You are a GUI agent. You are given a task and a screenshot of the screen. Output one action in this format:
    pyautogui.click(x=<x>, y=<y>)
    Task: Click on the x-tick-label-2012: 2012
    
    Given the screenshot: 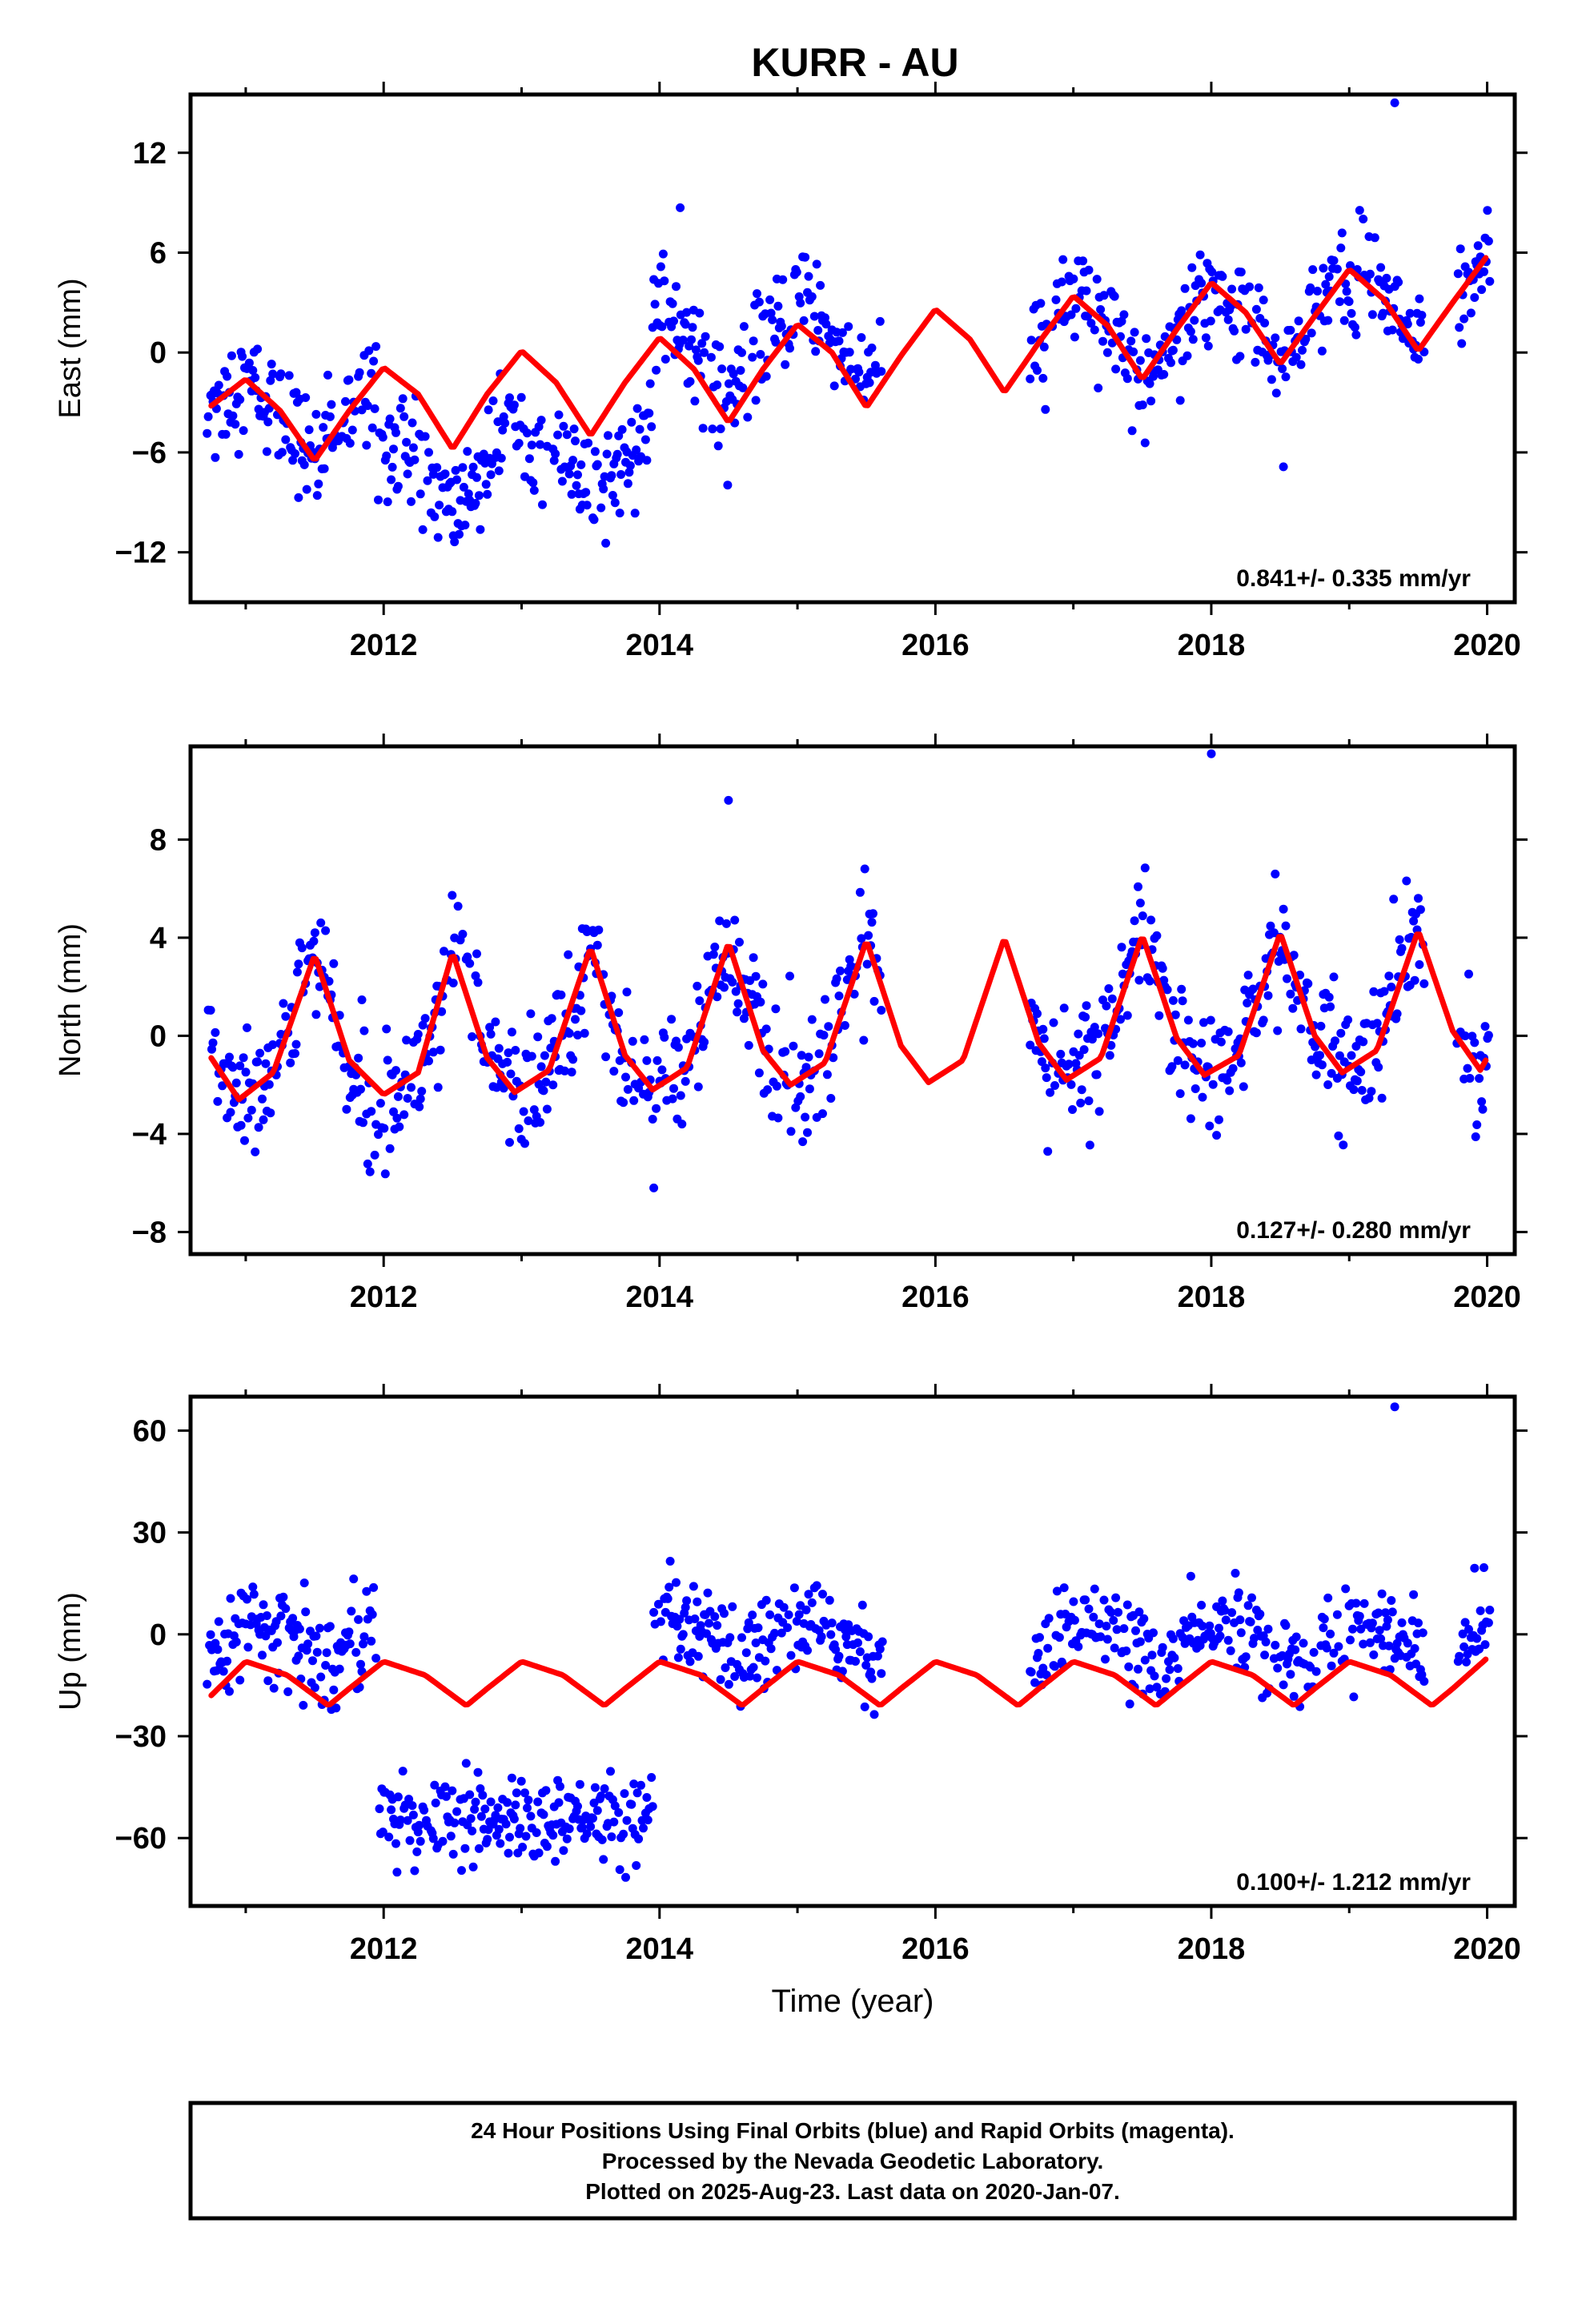 What is the action you would take?
    pyautogui.click(x=384, y=1297)
    